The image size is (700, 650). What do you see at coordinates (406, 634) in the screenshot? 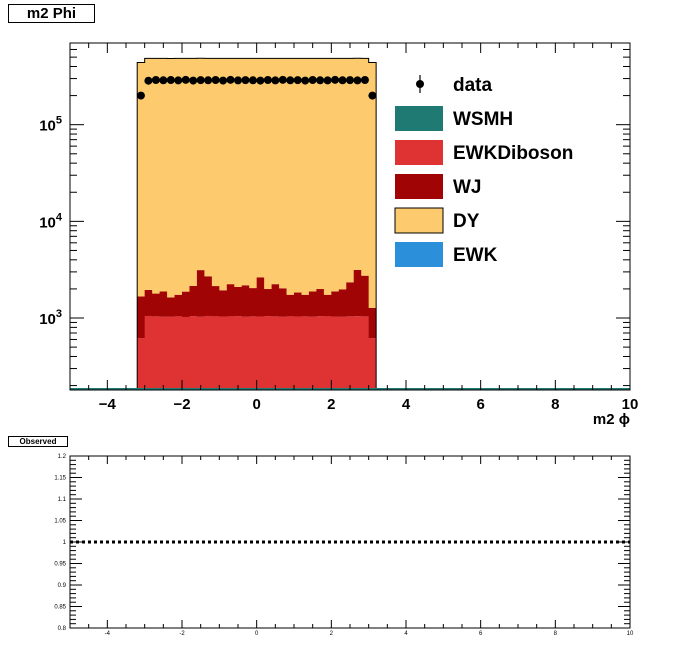
I see `ratio-x-tick-label: 4` at bounding box center [406, 634].